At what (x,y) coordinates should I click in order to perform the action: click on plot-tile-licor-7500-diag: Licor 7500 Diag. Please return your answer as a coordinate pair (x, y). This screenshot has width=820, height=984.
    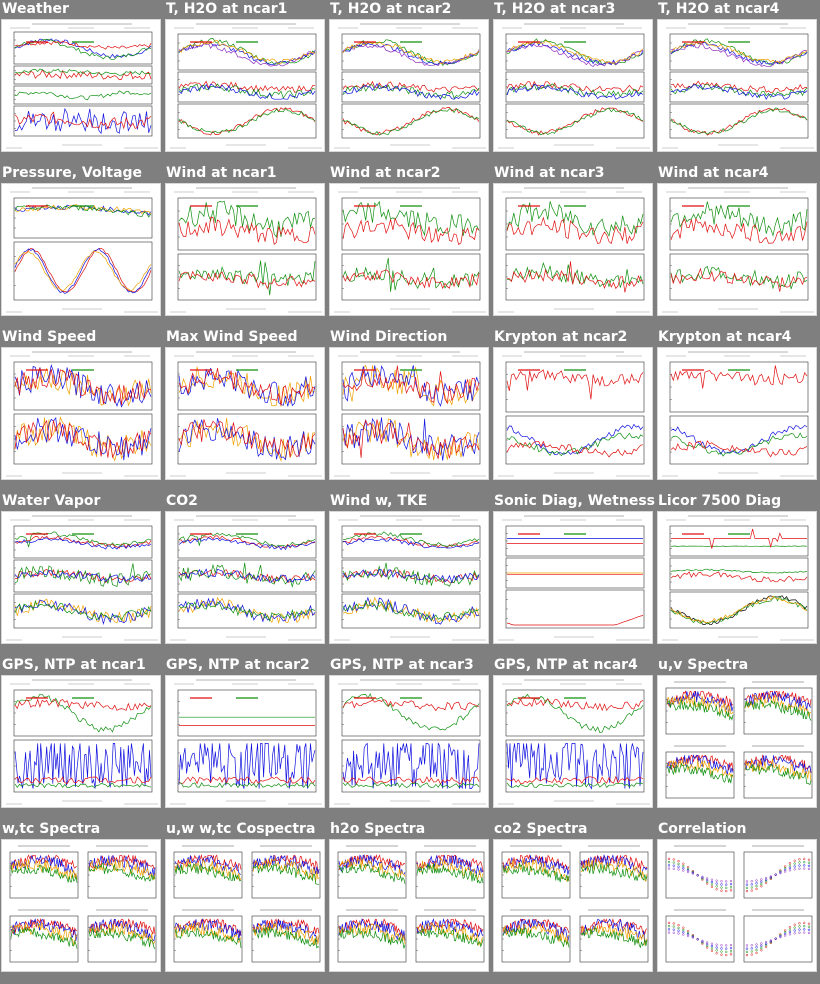
    Looking at the image, I should click on (737, 572).